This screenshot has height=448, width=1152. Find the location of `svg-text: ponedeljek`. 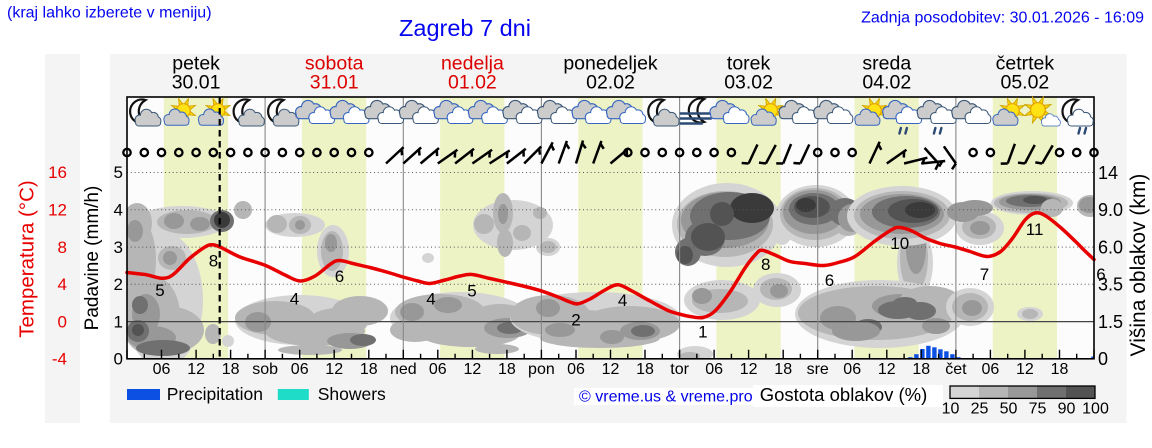

svg-text: ponedeljek is located at coordinates (610, 64).